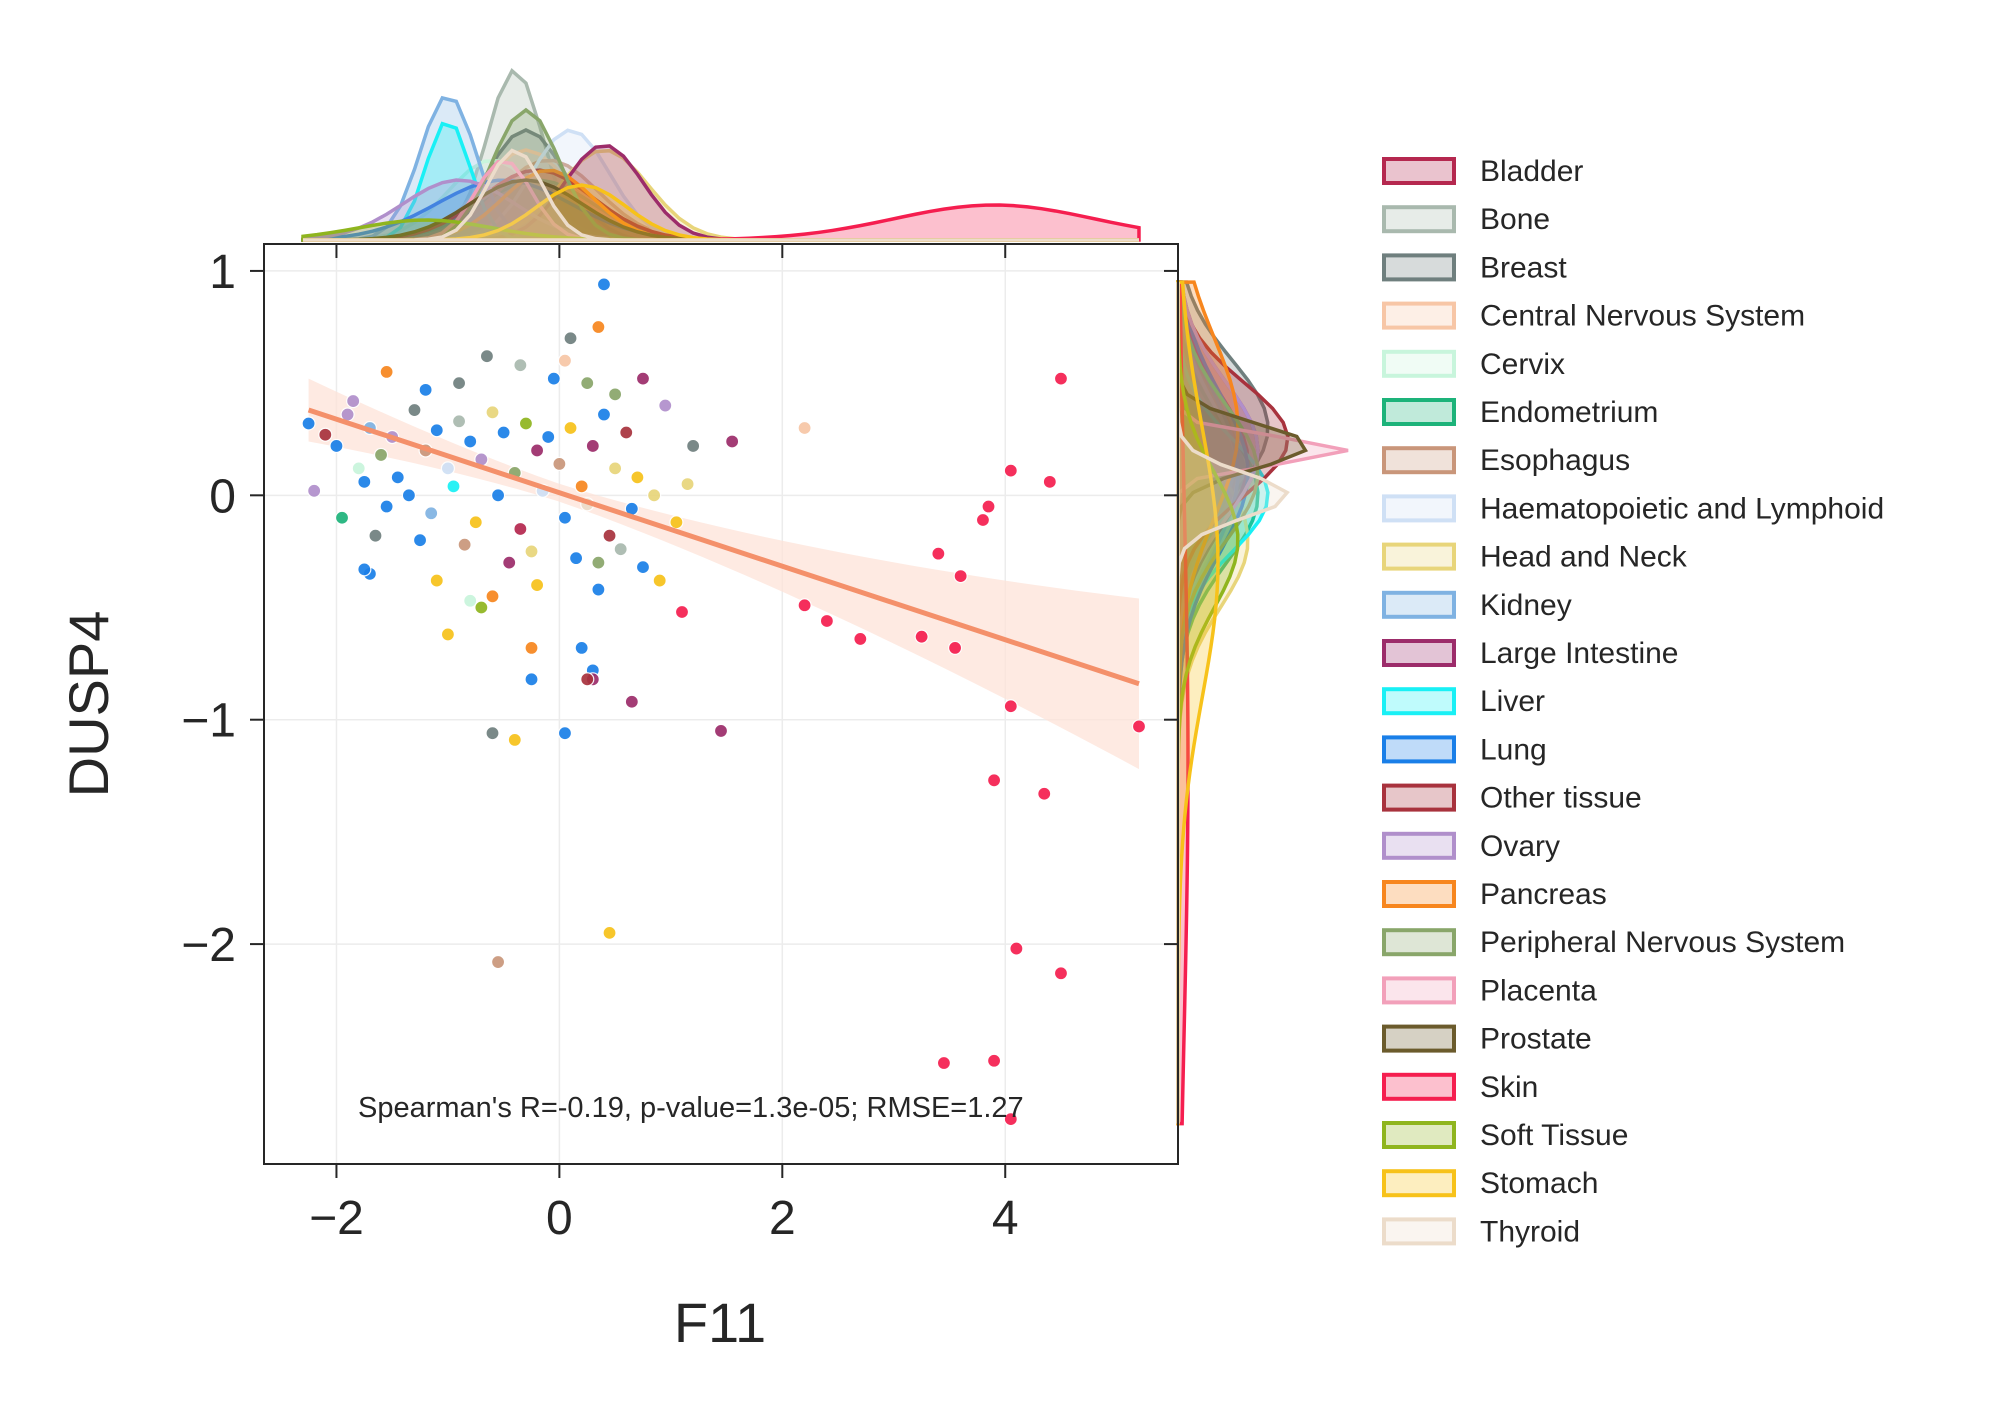 Image resolution: width=1993 pixels, height=1401 pixels. I want to click on legend-item: Breast, so click(1474, 267).